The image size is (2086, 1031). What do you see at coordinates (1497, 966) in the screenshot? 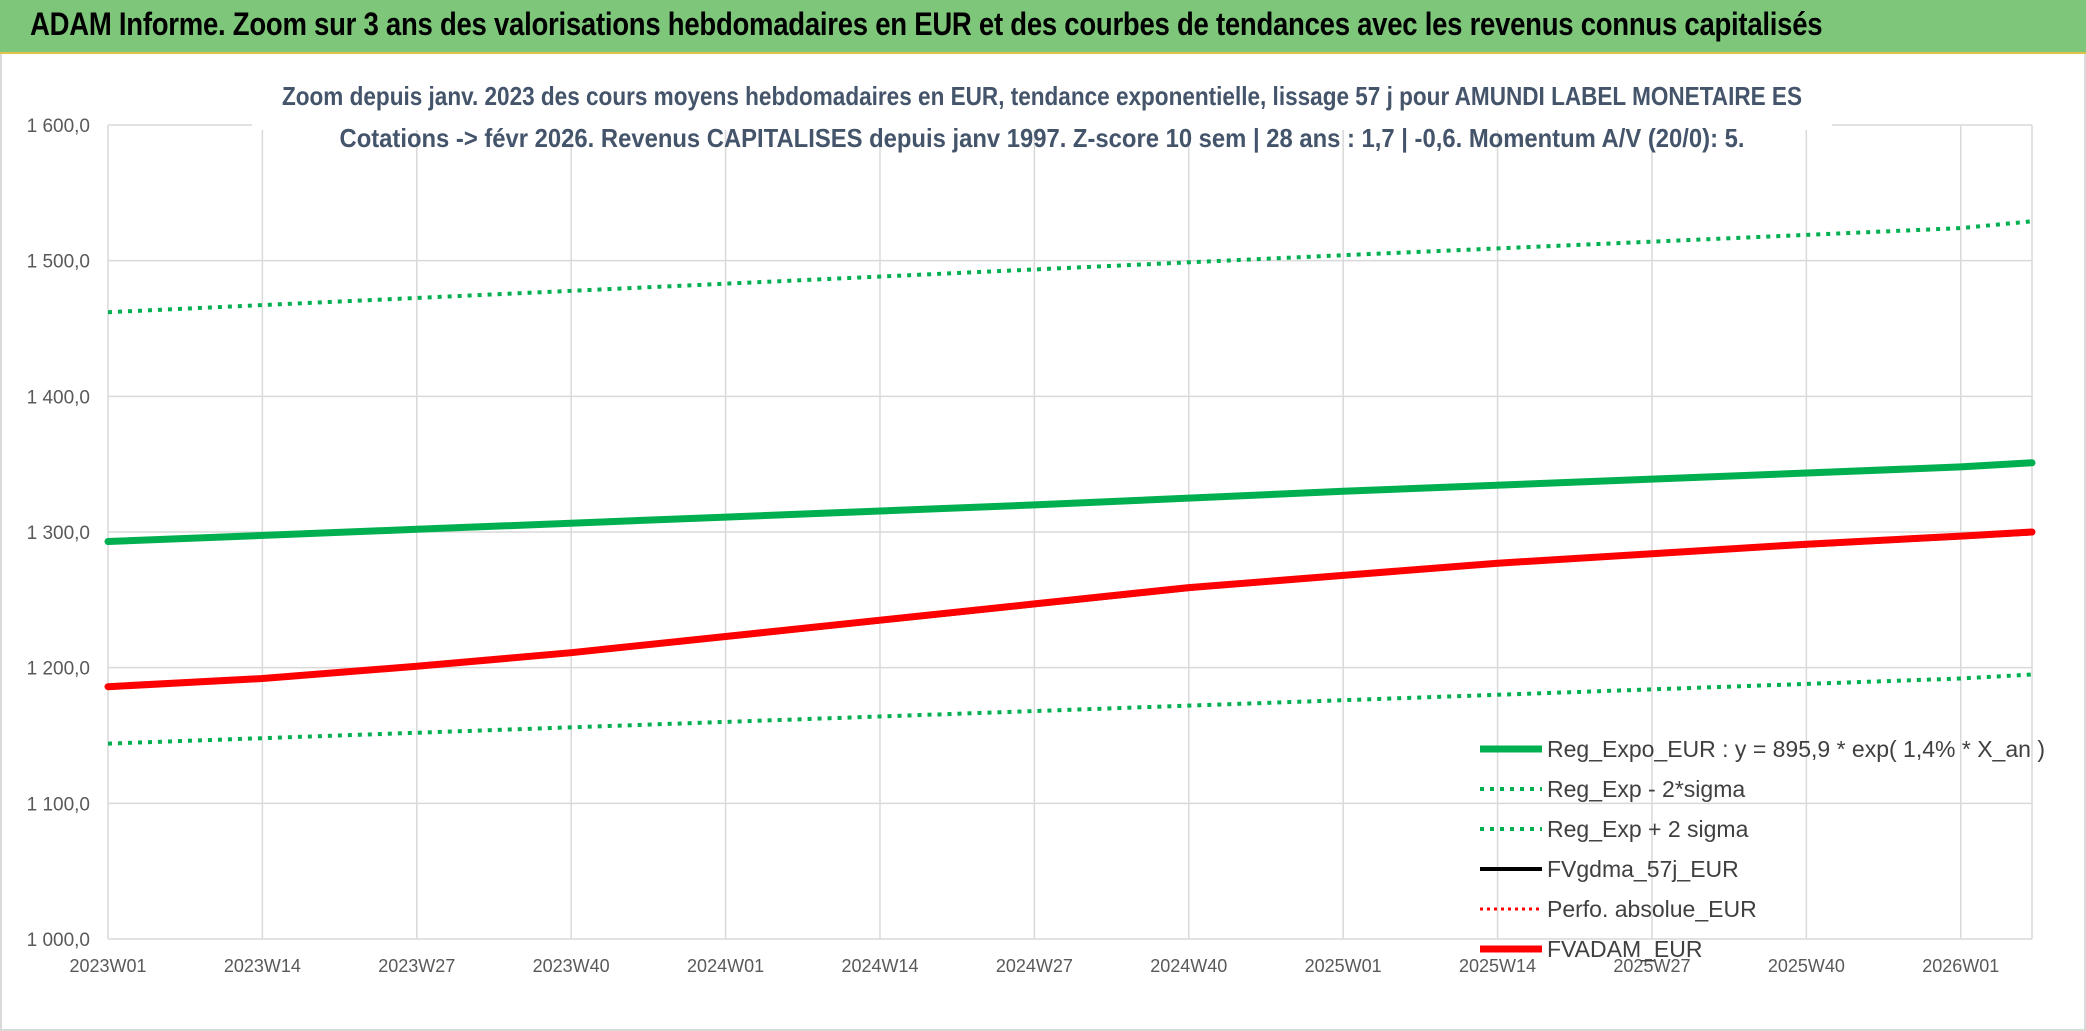
I see `x-tick-label: 2025W14` at bounding box center [1497, 966].